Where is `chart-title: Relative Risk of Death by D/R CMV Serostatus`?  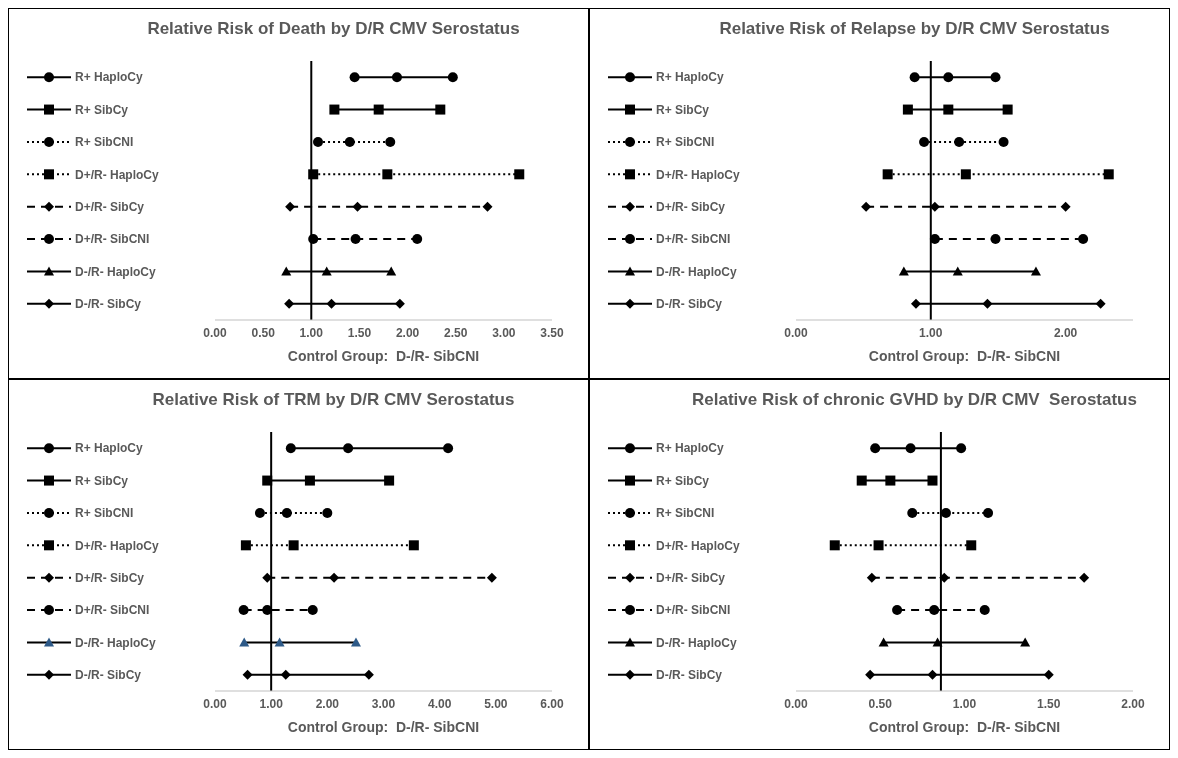 chart-title: Relative Risk of Death by D/R CMV Serostatus is located at coordinates (333, 29).